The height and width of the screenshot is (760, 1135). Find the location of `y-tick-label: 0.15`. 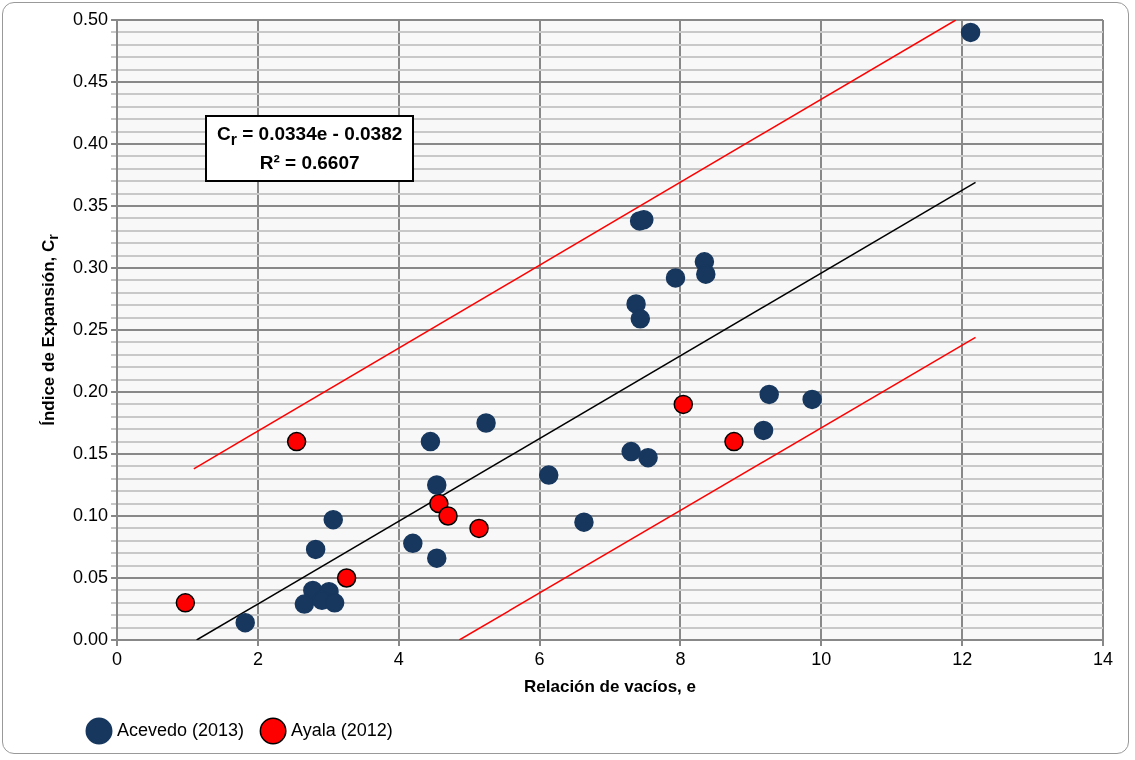

y-tick-label: 0.15 is located at coordinates (90, 452).